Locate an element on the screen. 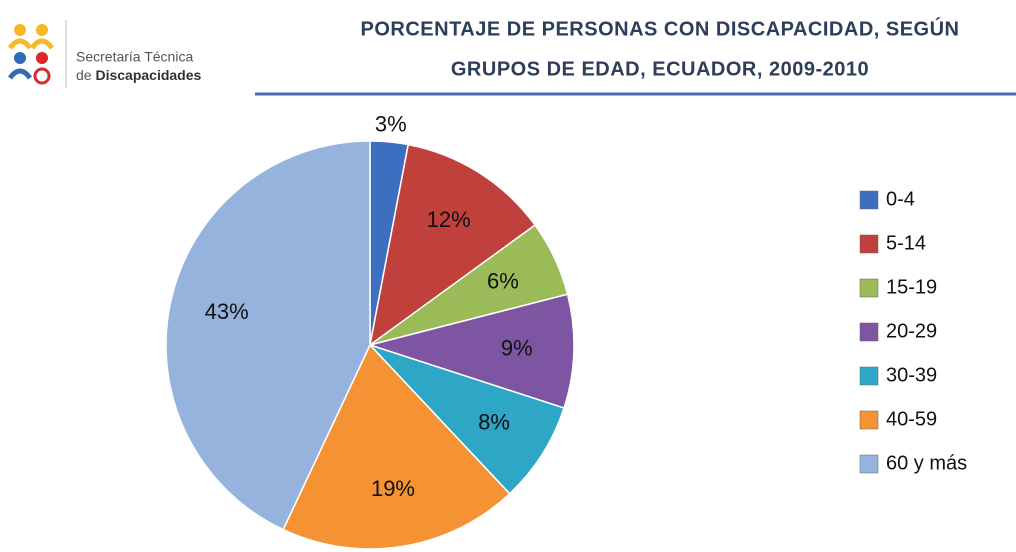 Image resolution: width=1016 pixels, height=552 pixels. data-label: 19% is located at coordinates (393, 488).